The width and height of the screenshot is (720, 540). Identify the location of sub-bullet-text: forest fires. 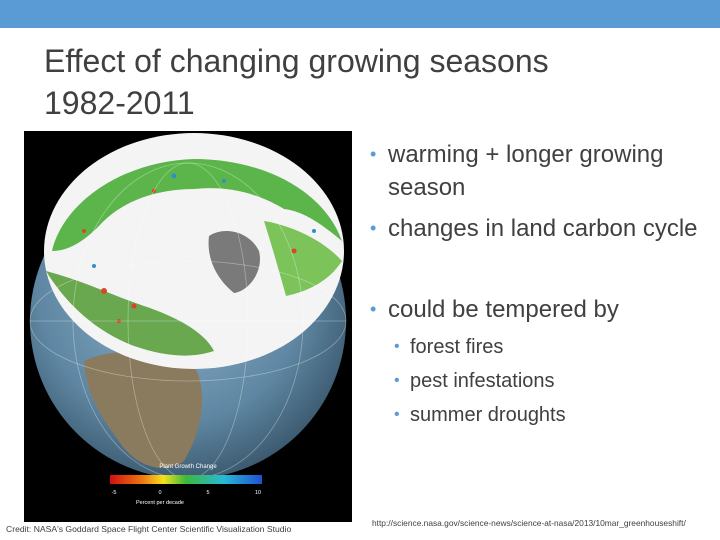
(457, 347).